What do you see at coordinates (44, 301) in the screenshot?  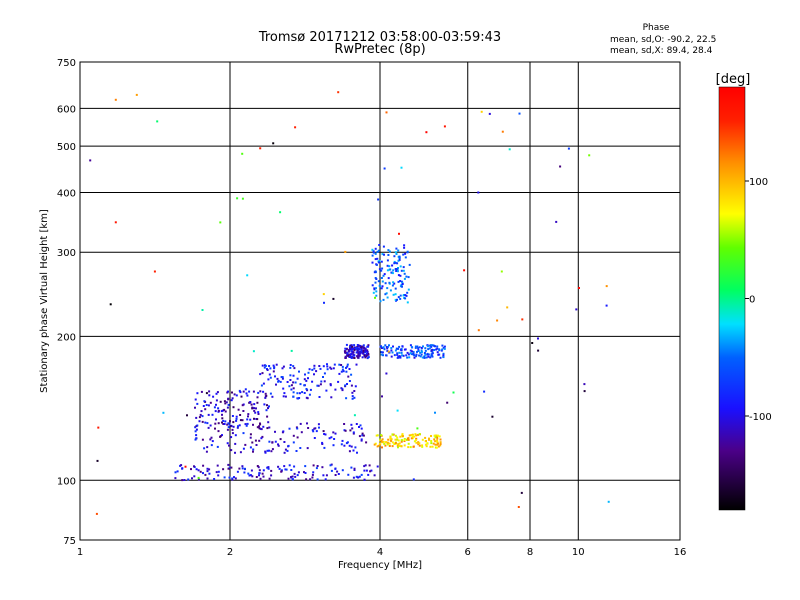 I see `y-axis-label: Stationary phase Virtual Height [km]` at bounding box center [44, 301].